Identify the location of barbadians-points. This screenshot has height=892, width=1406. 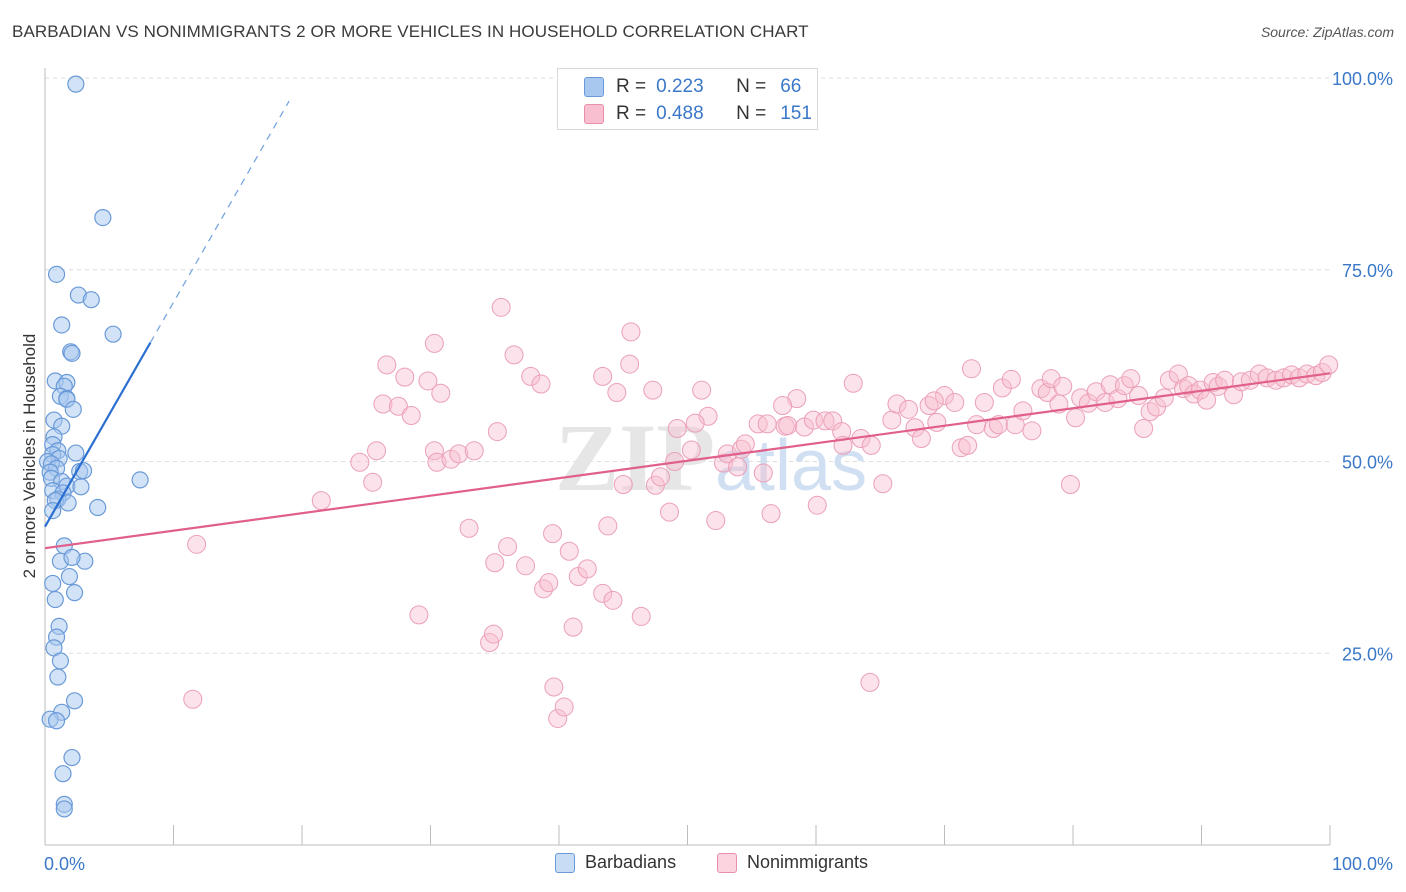
(93, 446).